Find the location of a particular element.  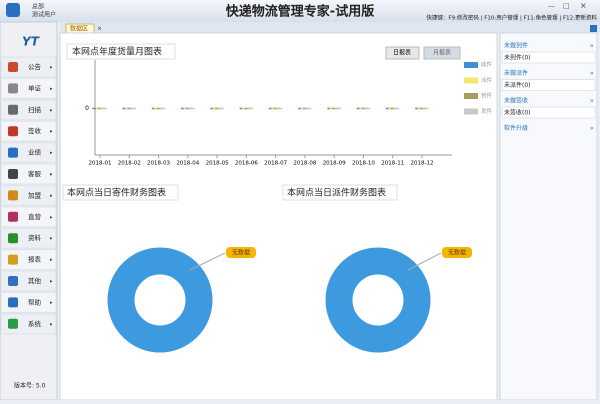

tab-label: 数据区 is located at coordinates (79, 29).